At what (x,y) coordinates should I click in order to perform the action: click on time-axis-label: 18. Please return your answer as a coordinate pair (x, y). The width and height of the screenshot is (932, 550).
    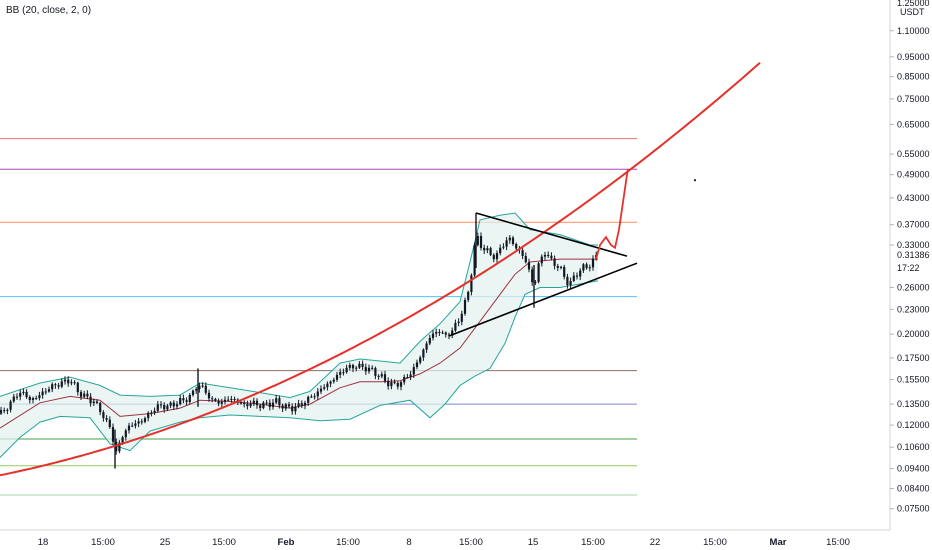
    Looking at the image, I should click on (43, 542).